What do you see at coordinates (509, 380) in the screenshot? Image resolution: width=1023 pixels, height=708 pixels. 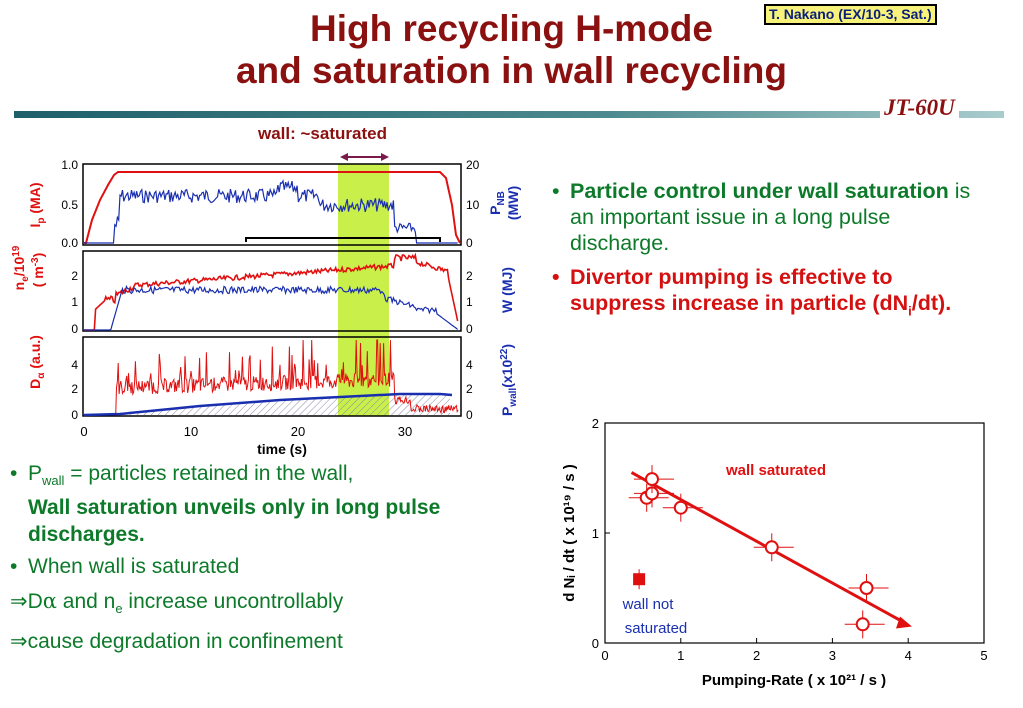 I see `pwall-axis-label: Pwall(x1022)` at bounding box center [509, 380].